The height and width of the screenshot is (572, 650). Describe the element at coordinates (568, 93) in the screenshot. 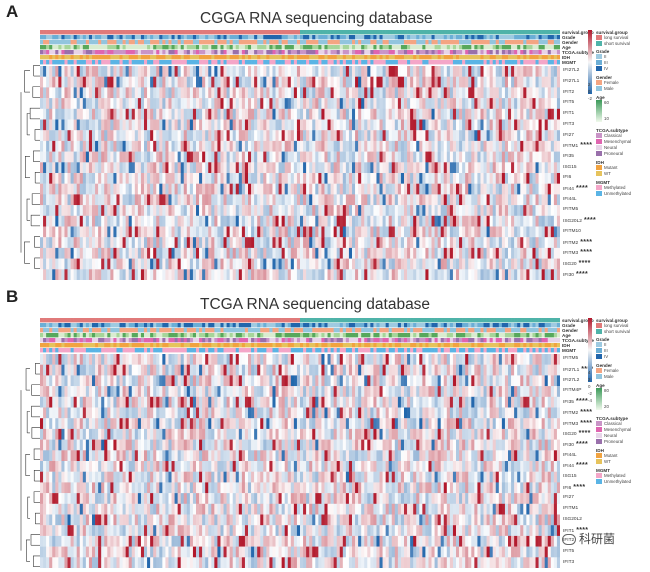

I see `gene-label: IFIT2` at that location.